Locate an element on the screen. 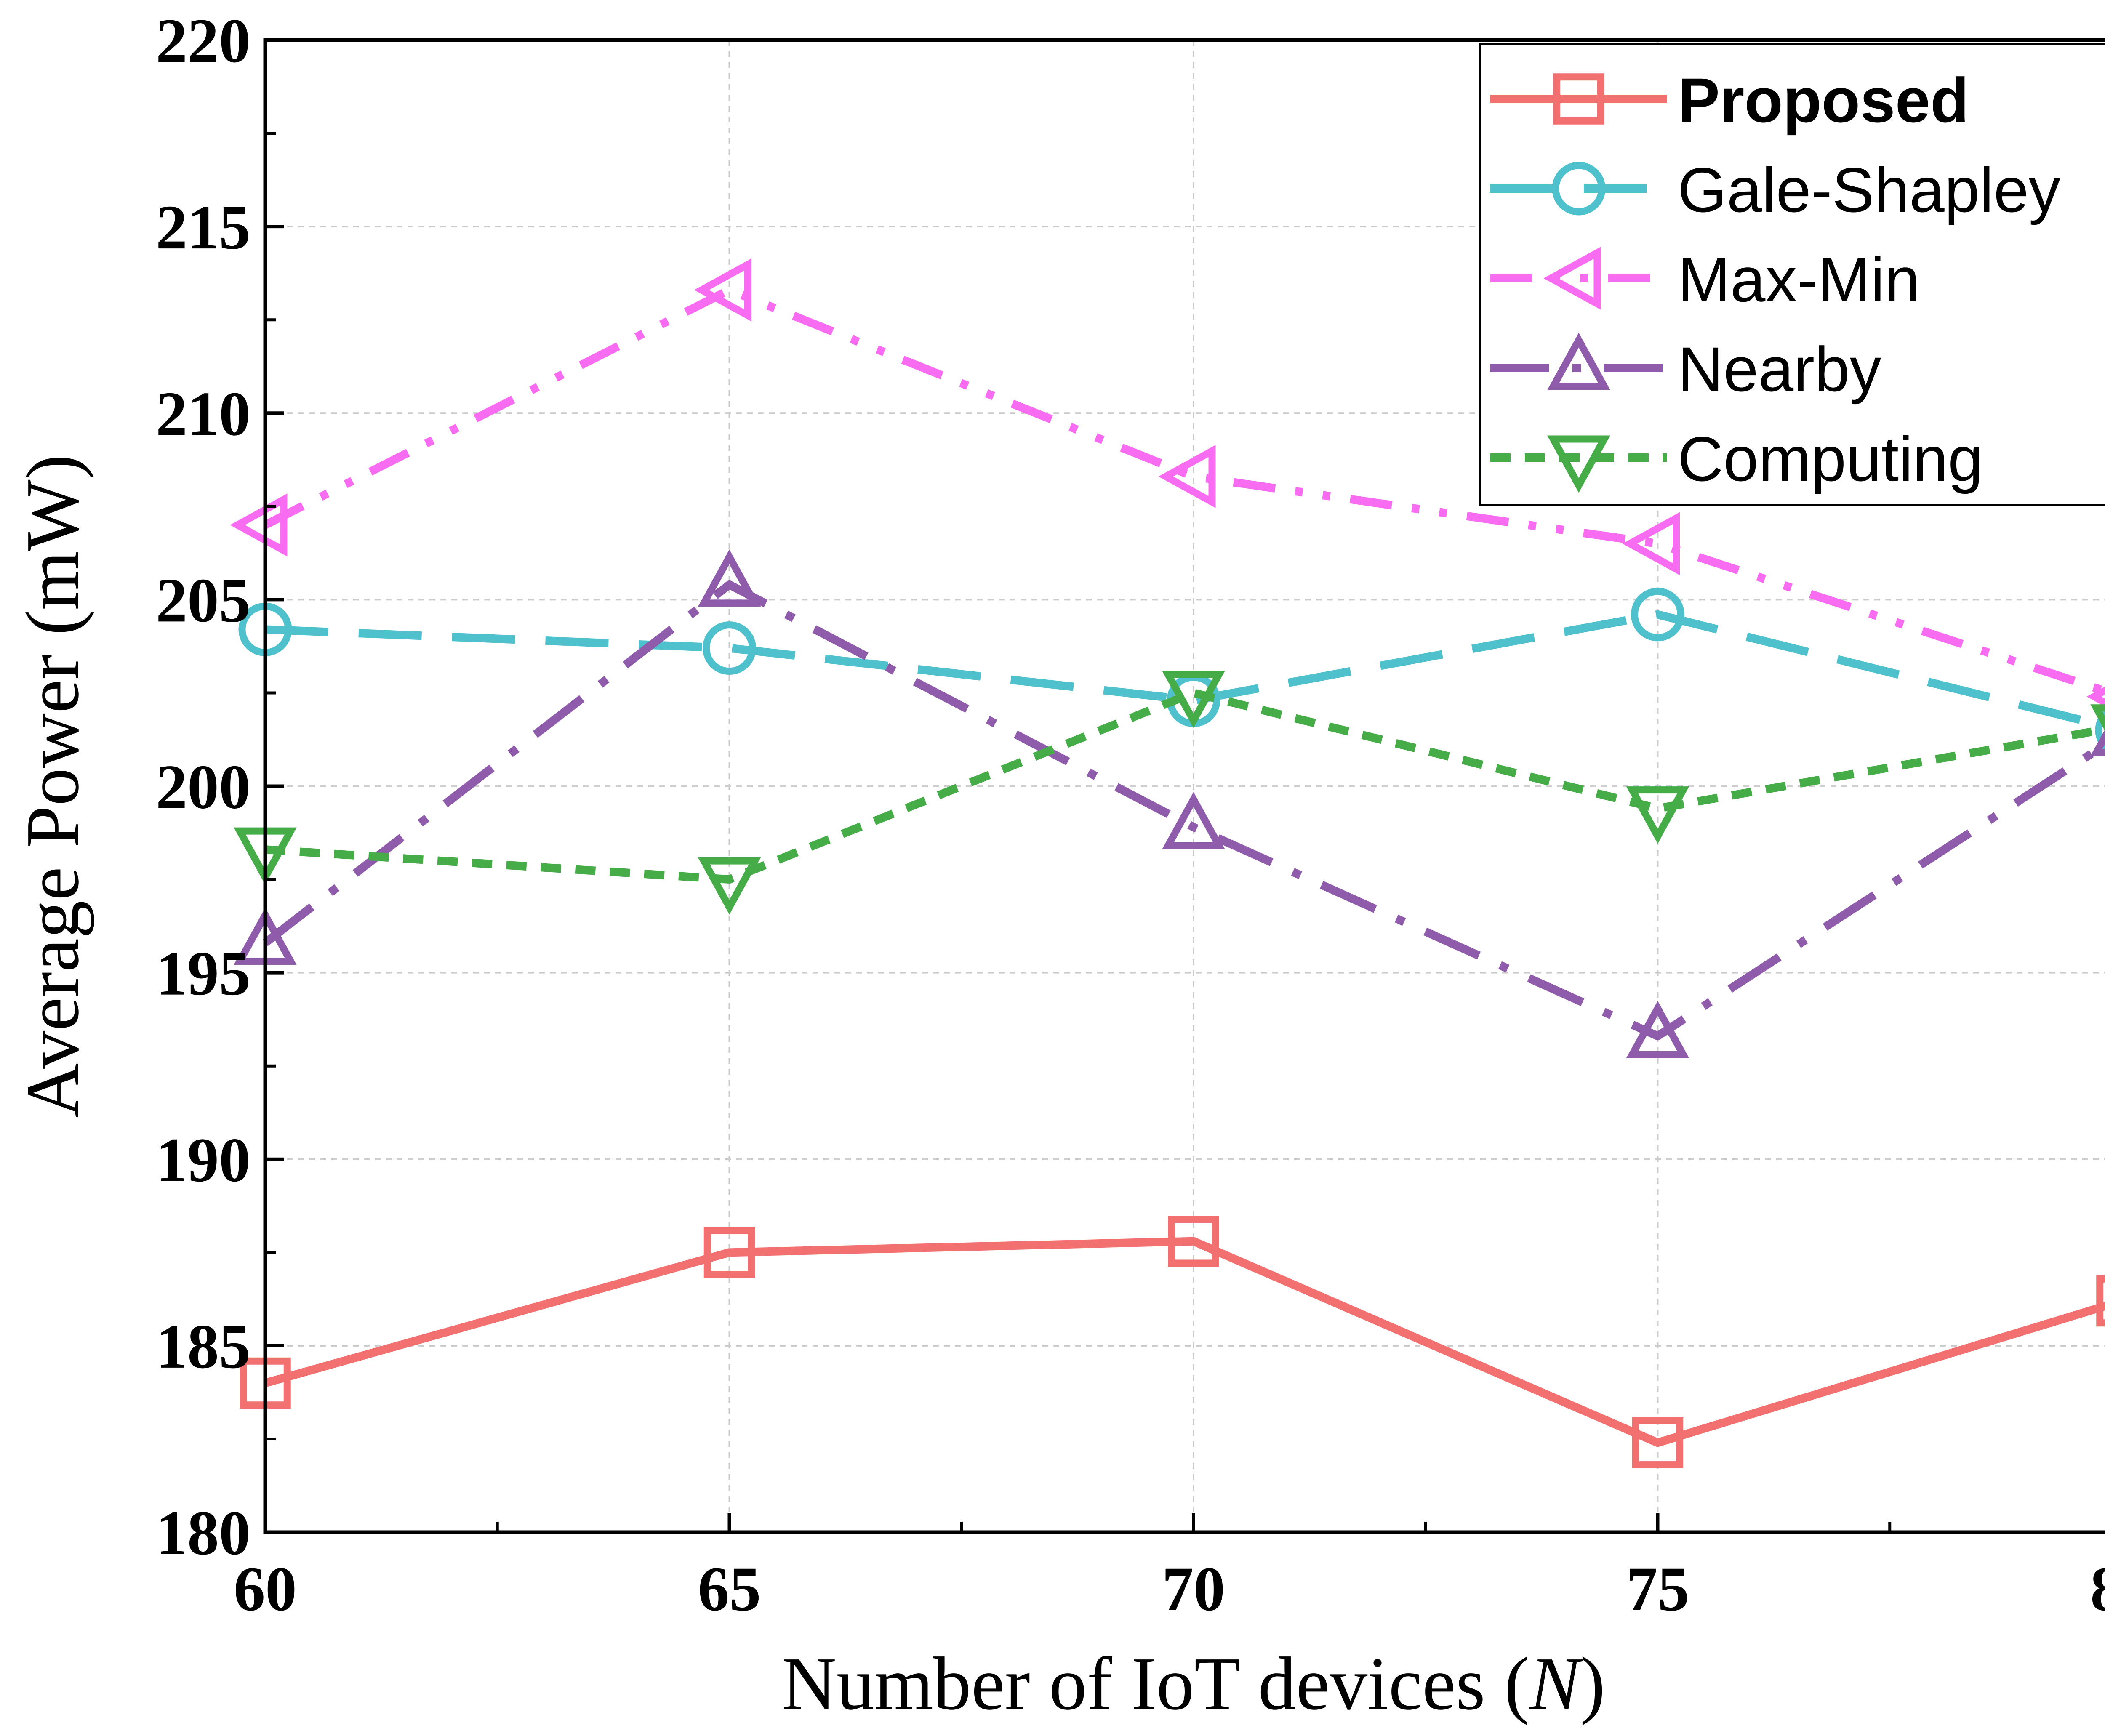  legend-item: Computing is located at coordinates (1736, 458).